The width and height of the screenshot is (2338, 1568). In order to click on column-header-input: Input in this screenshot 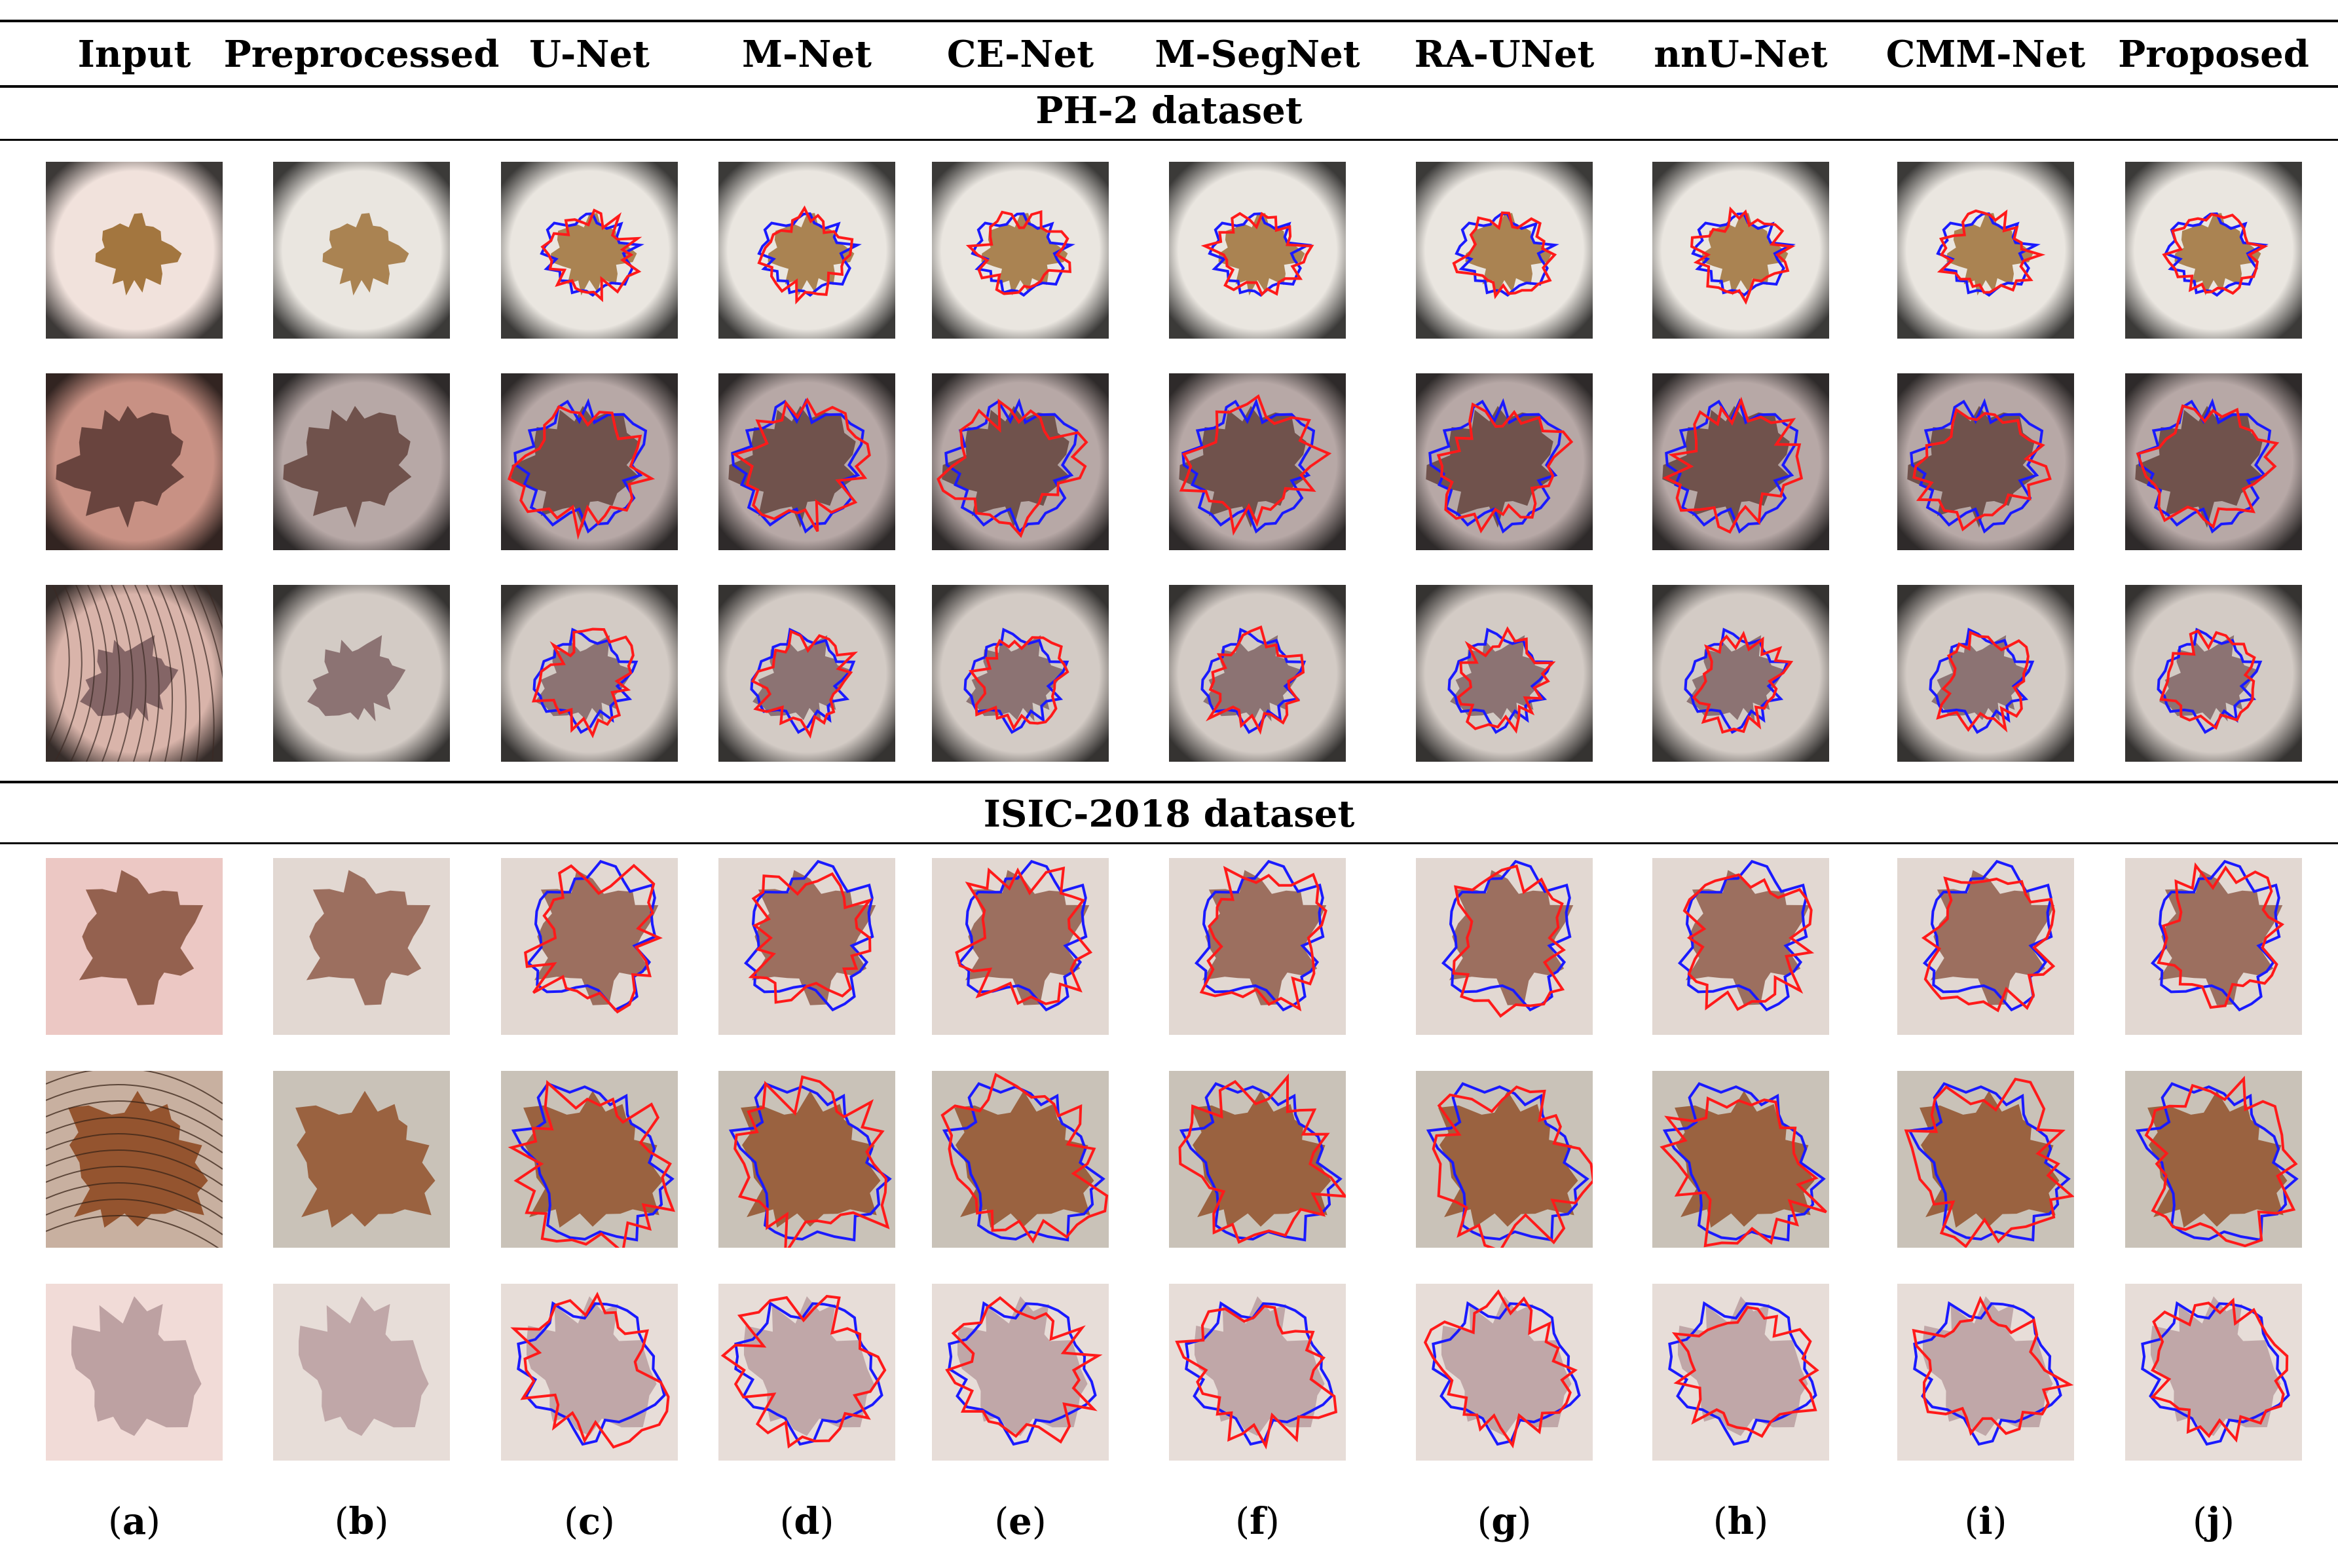, I will do `click(134, 54)`.